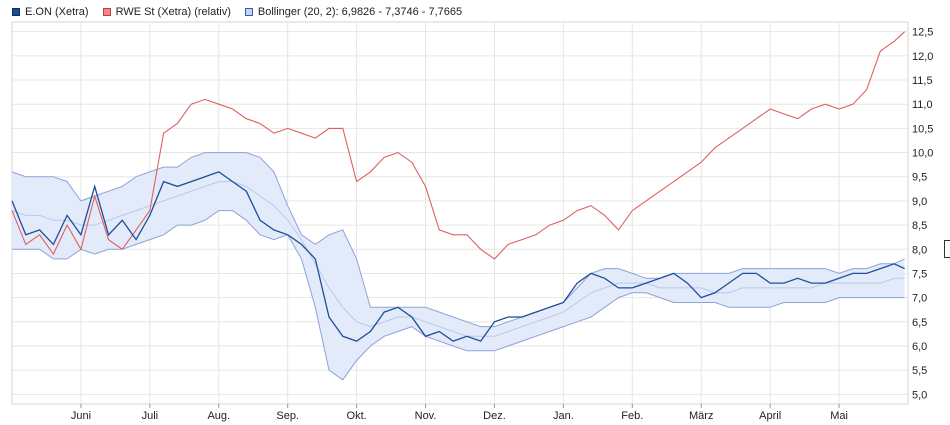 This screenshot has height=425, width=950. Describe the element at coordinates (494, 416) in the screenshot. I see `x-tick-label: Dez.` at that location.